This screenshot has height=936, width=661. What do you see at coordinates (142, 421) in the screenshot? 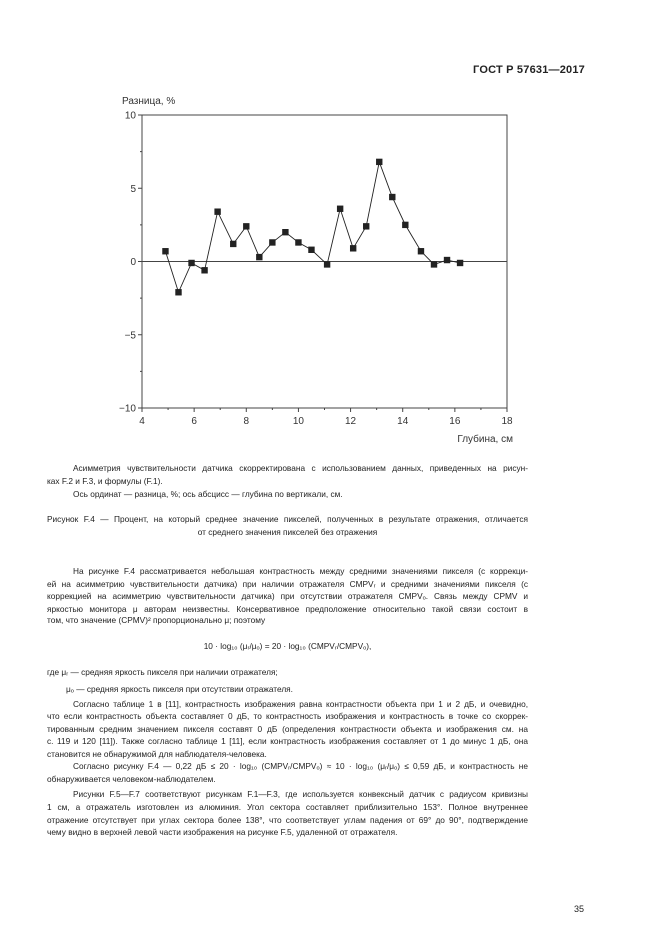
I see `x-tick-label: 4` at bounding box center [142, 421].